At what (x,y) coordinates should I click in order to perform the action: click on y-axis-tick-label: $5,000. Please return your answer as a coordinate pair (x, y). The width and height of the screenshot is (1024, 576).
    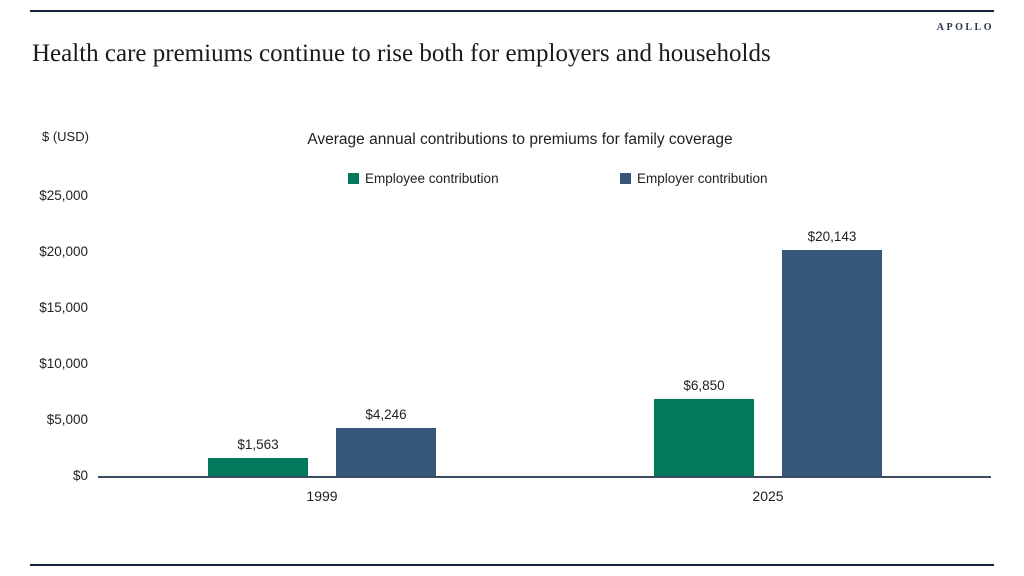
    Looking at the image, I should click on (67, 419).